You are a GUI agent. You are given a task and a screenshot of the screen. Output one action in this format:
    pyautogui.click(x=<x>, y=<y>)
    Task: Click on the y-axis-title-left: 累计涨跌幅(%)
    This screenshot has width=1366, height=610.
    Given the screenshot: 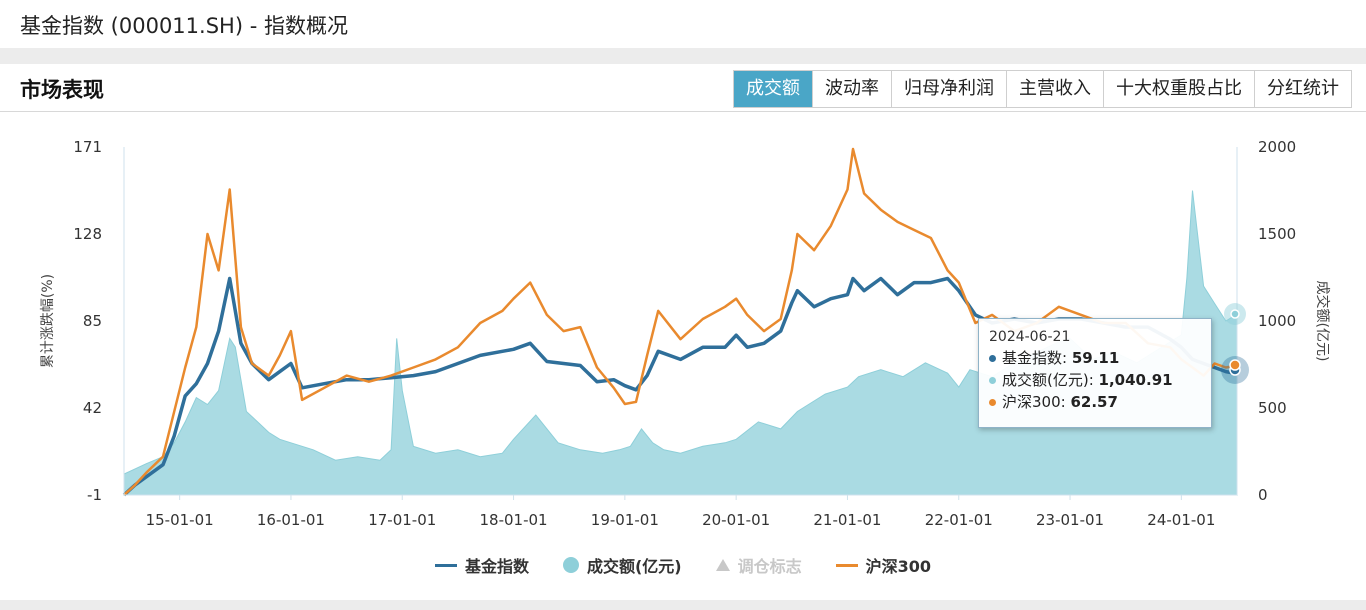 What is the action you would take?
    pyautogui.click(x=48, y=321)
    